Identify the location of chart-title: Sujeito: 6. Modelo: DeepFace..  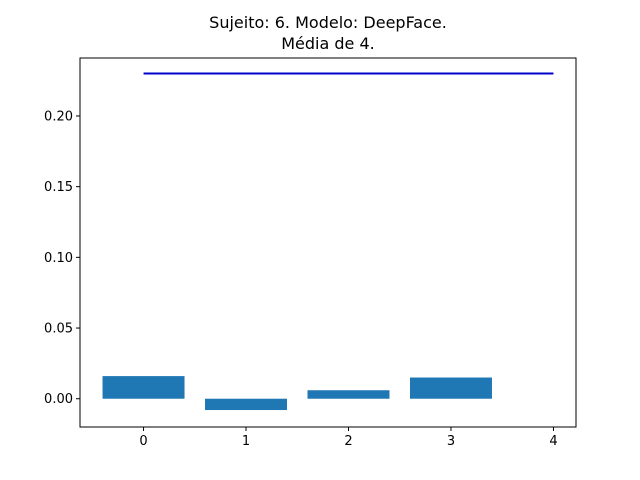
(328, 22).